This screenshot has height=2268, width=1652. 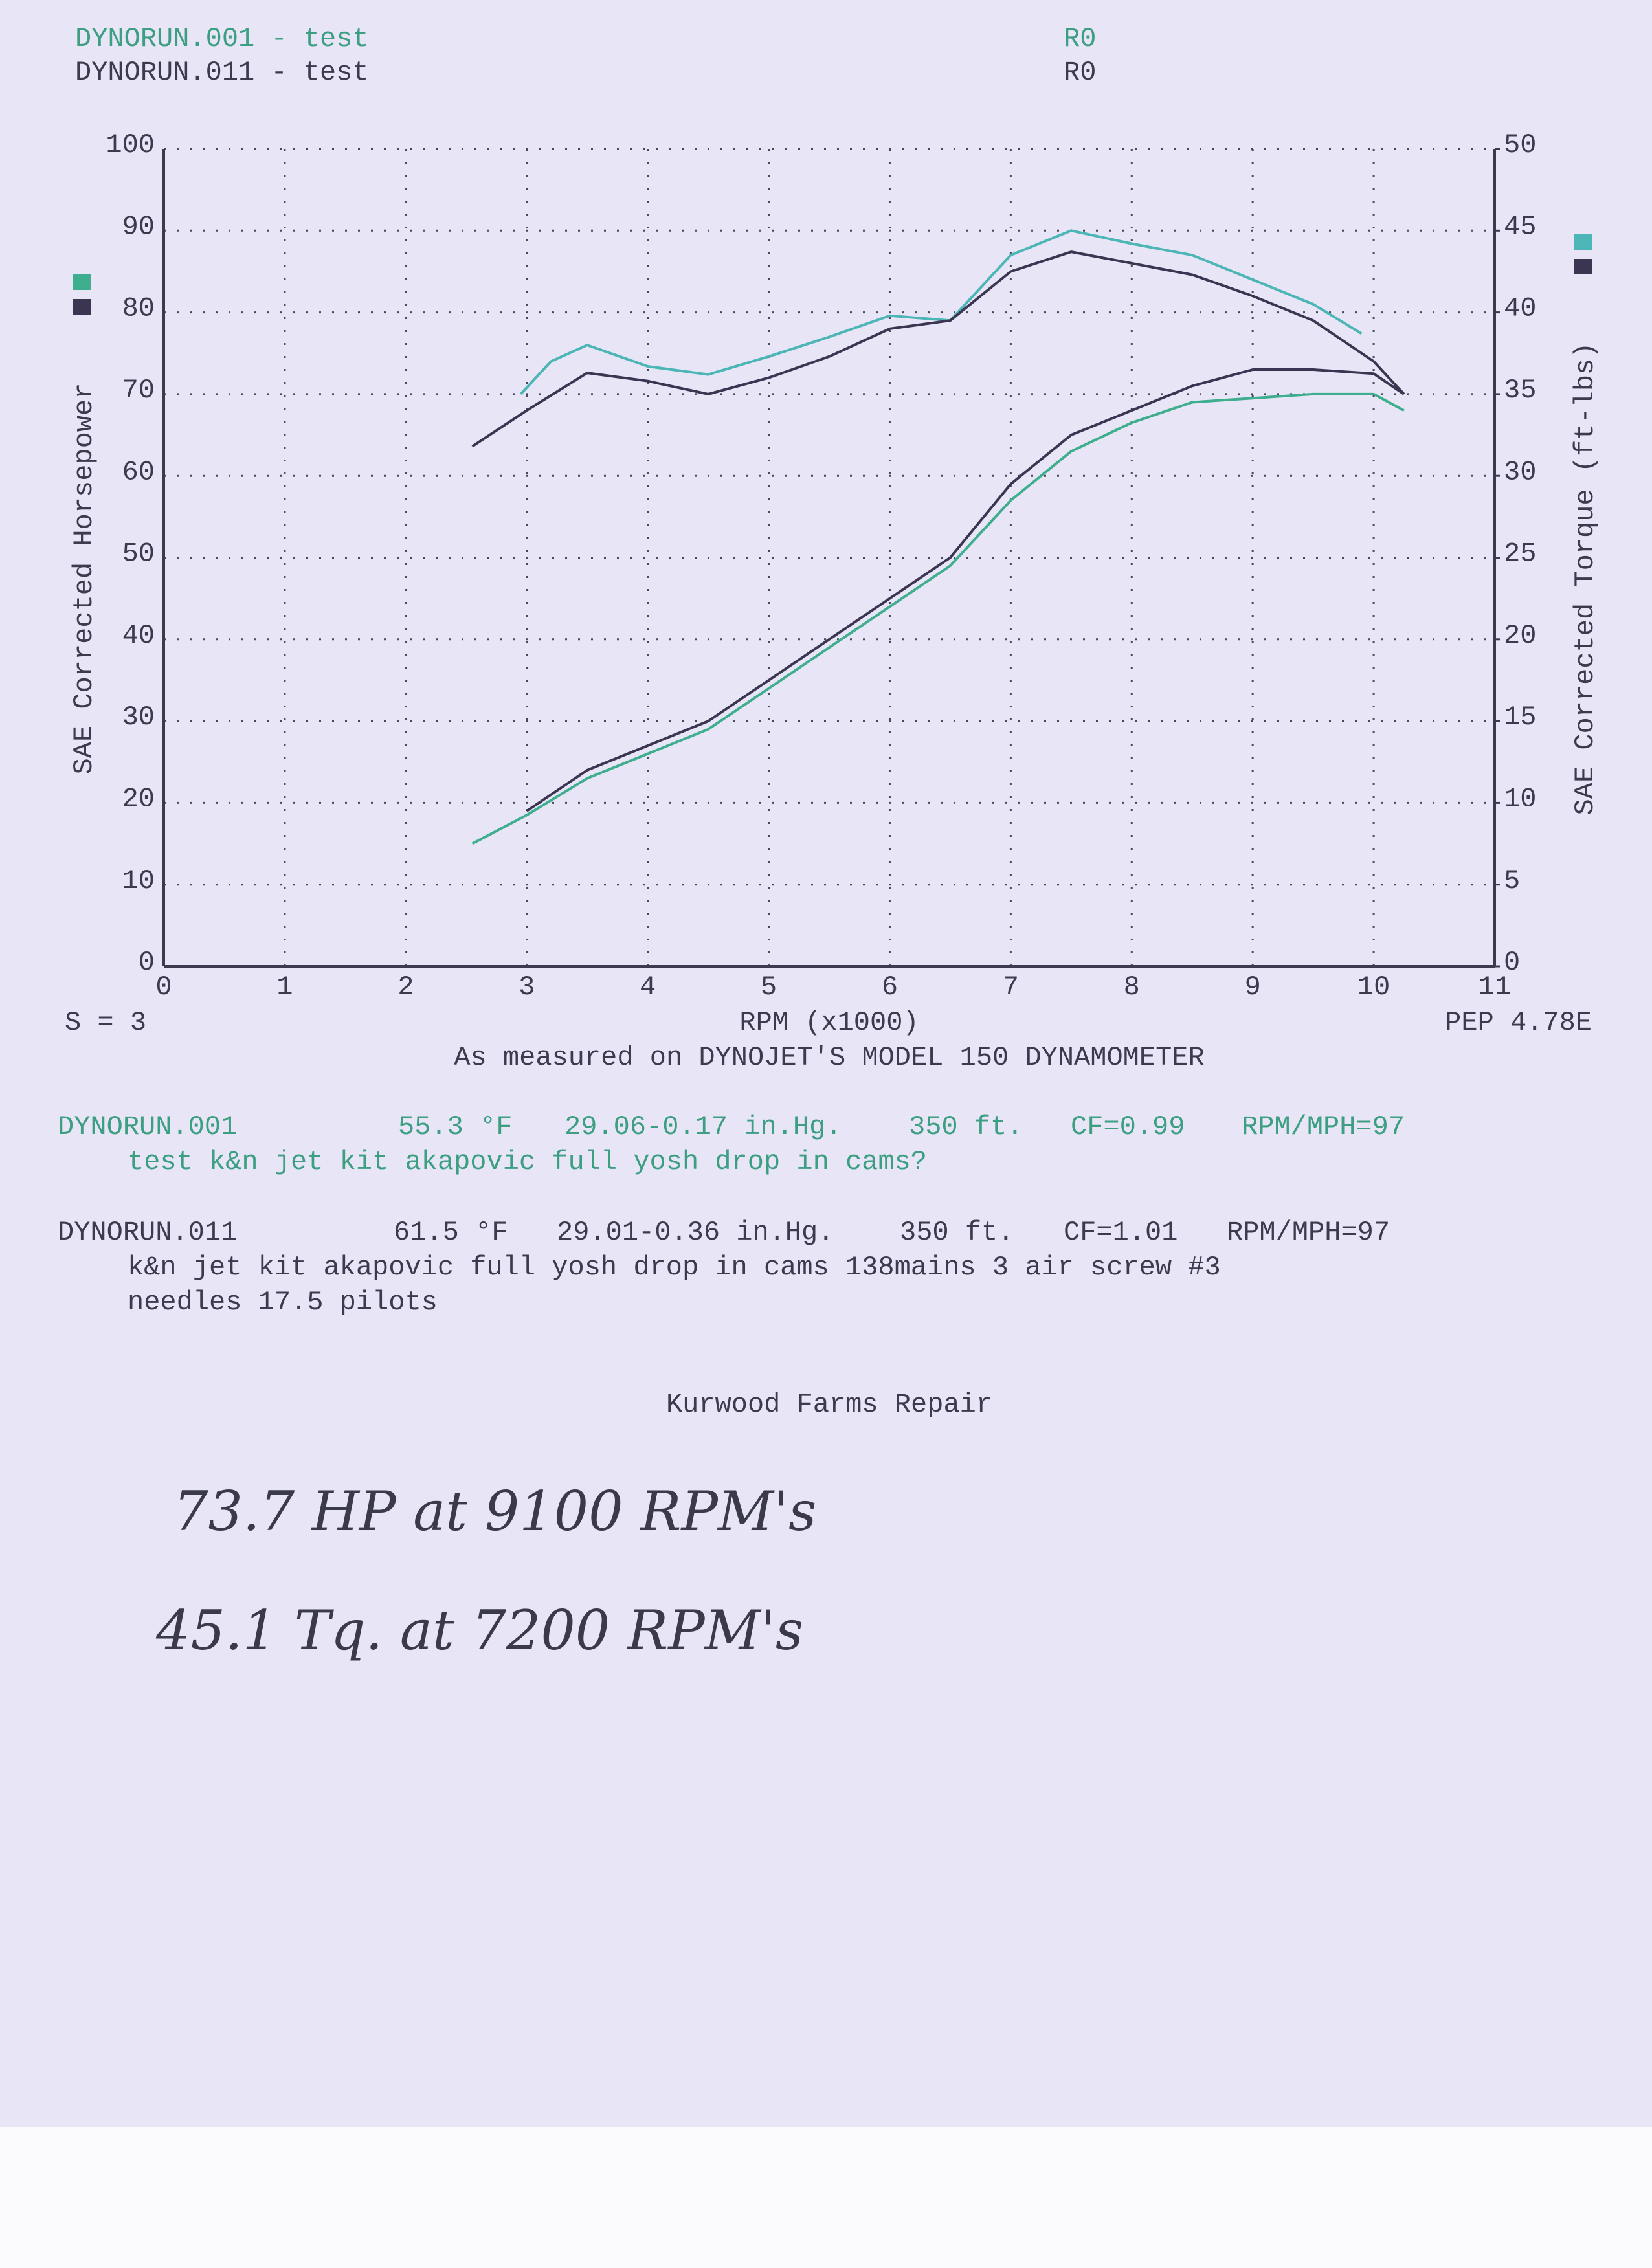 What do you see at coordinates (1518, 1022) in the screenshot?
I see `pep-label: PEP 4.78E` at bounding box center [1518, 1022].